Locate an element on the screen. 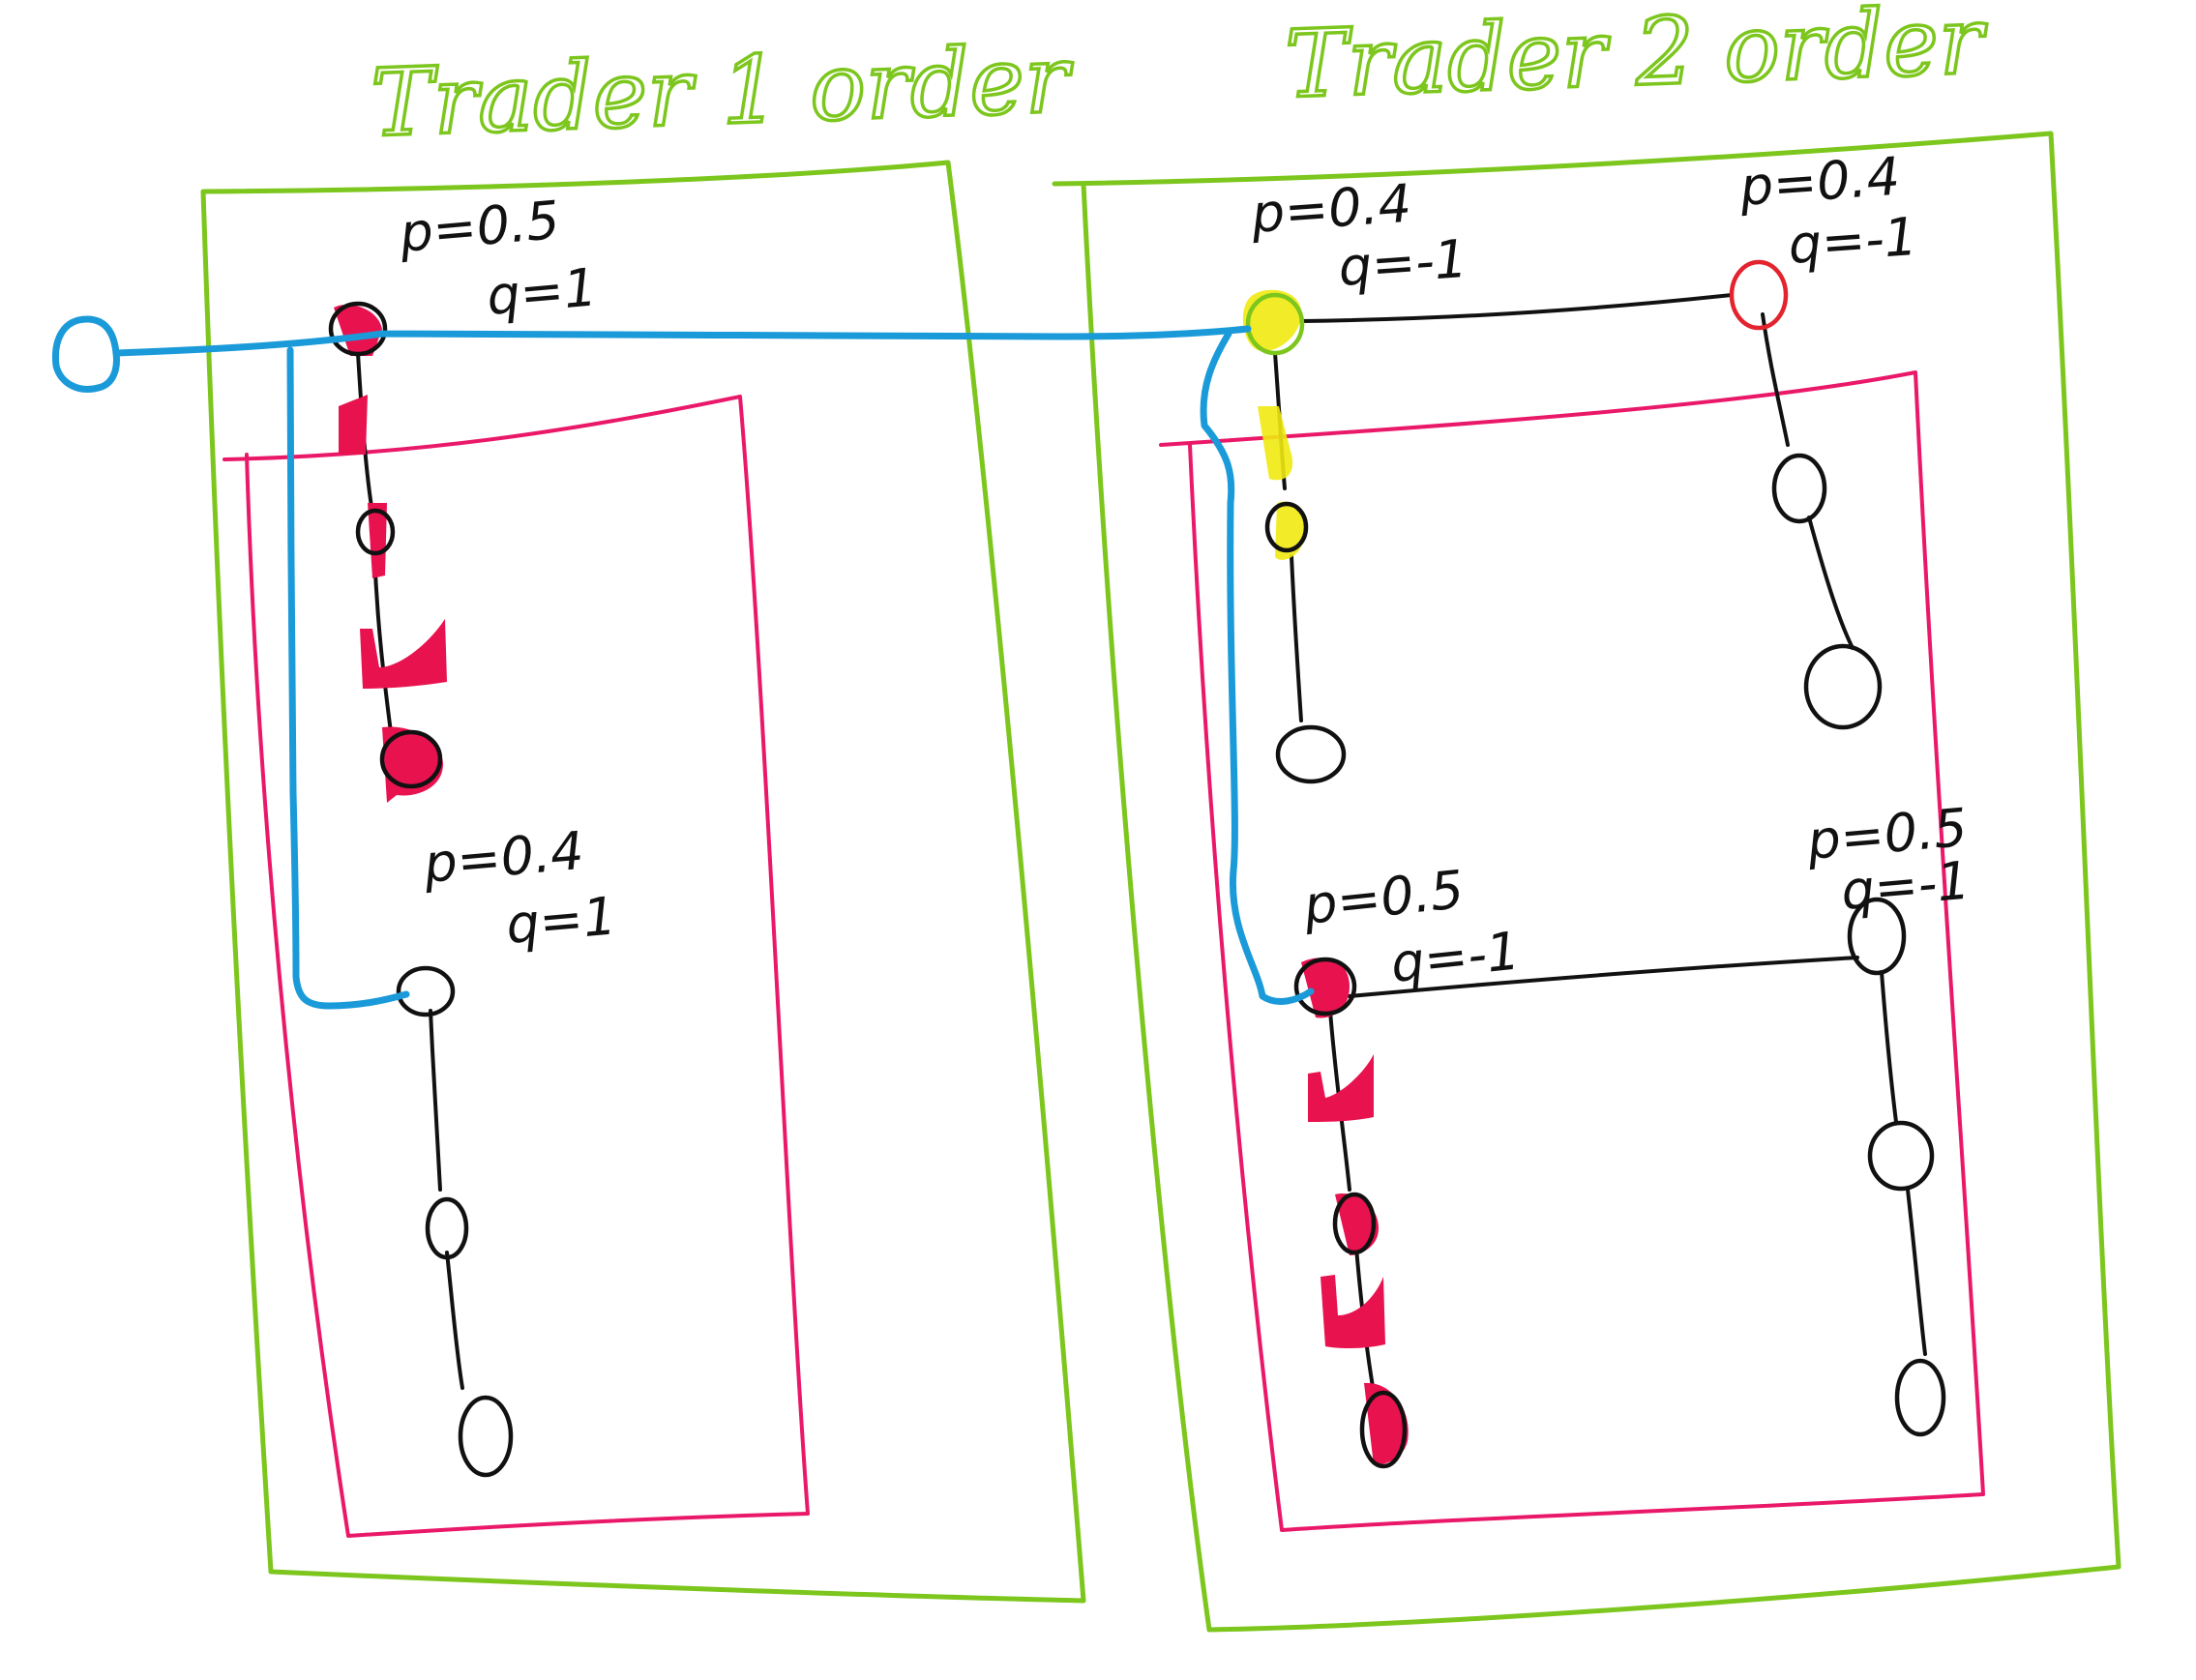  t2-tl-q-label: q=-1 is located at coordinates (1403, 263).